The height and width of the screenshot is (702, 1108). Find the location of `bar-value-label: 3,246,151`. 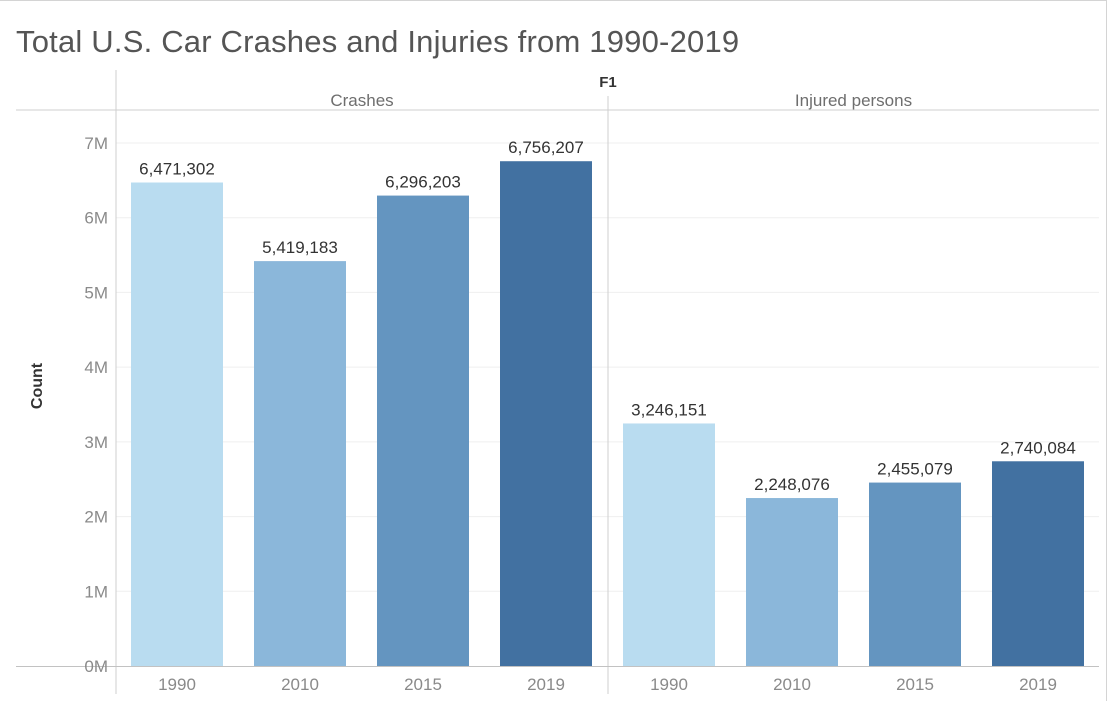

bar-value-label: 3,246,151 is located at coordinates (669, 409).